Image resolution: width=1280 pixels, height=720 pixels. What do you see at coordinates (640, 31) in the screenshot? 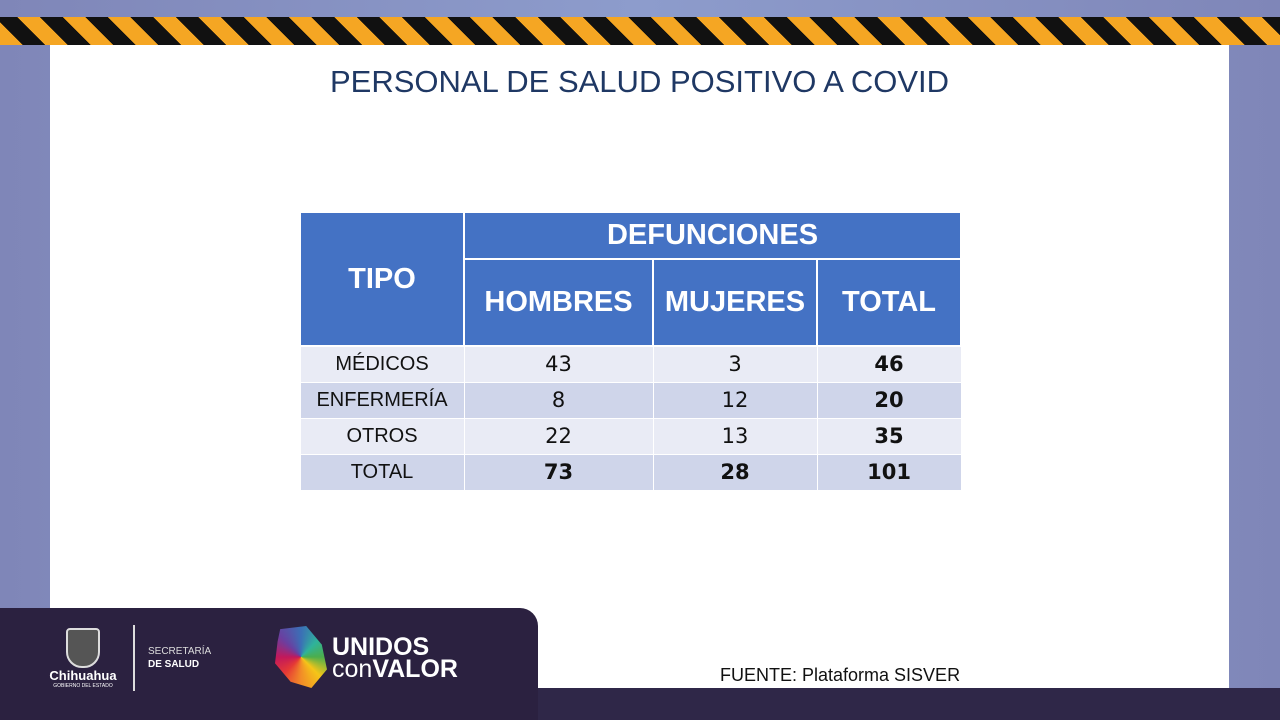
I see `caution-stripe` at bounding box center [640, 31].